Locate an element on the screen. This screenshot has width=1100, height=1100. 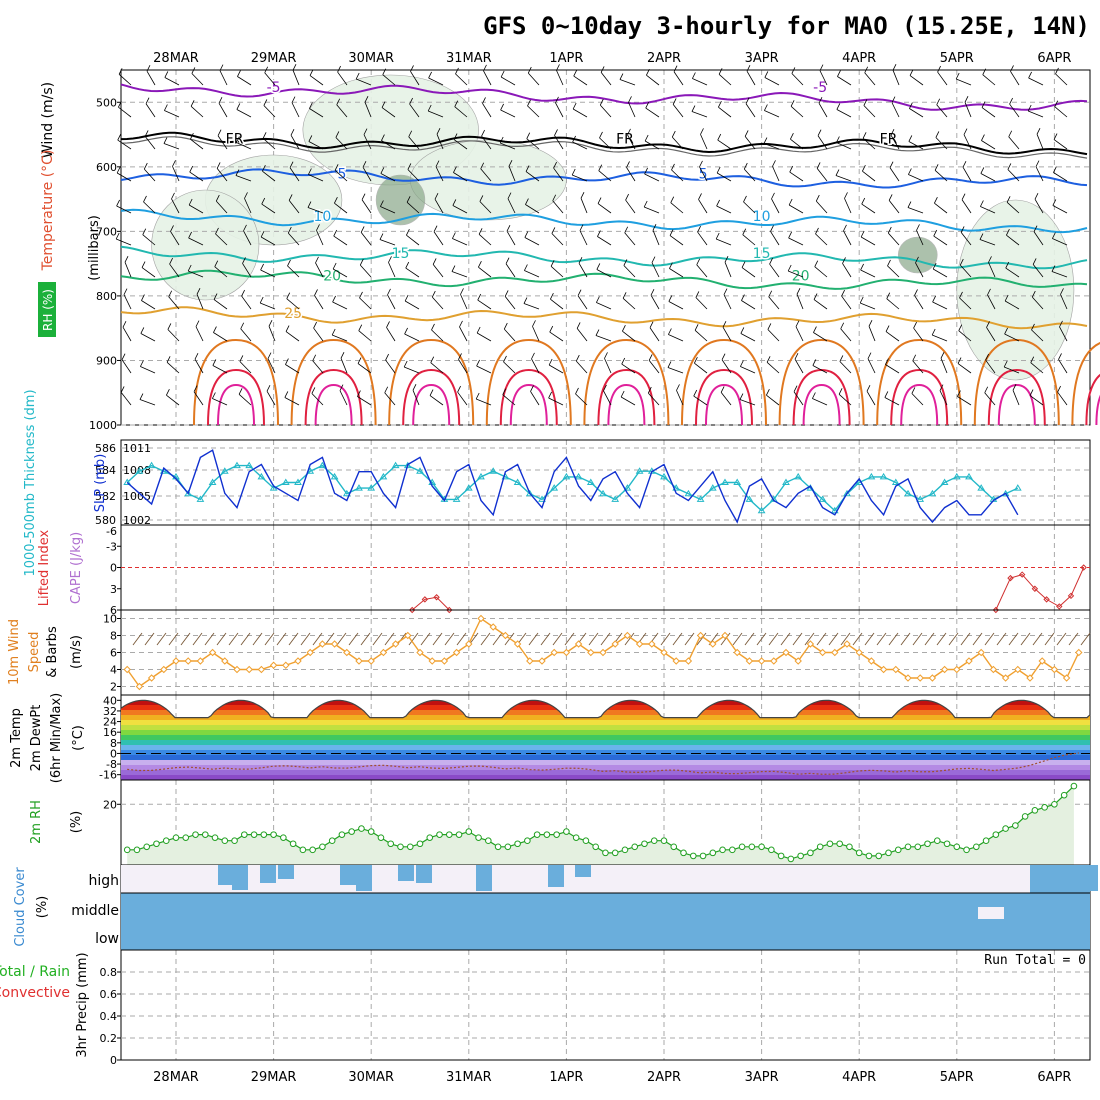
cloud-row-label: low is located at coordinates (107, 939).